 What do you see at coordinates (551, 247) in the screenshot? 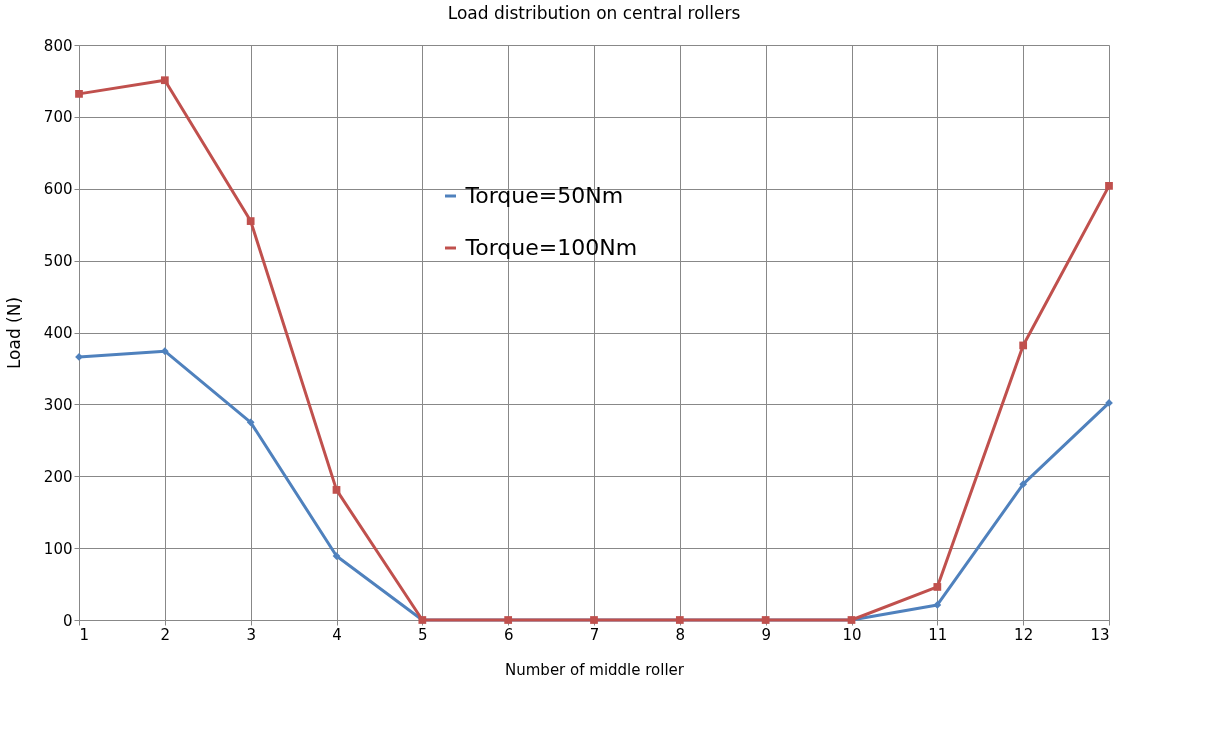
I see `legend-label: Torque=100Nm` at bounding box center [551, 247].